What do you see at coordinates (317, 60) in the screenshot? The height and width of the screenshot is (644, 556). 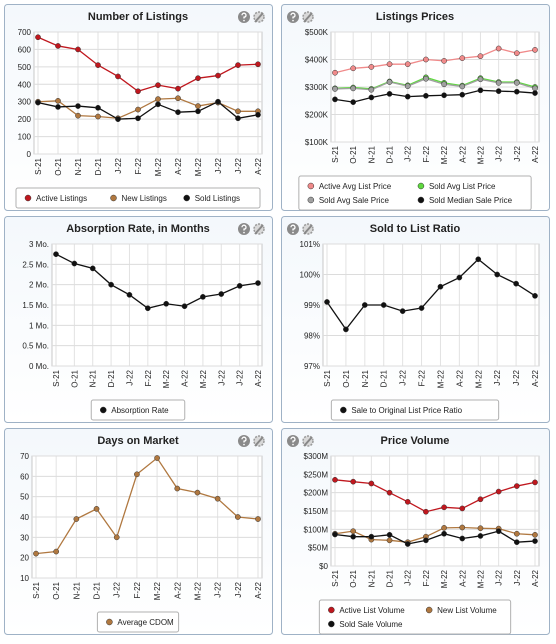 I see `y-tick-label: $400K` at bounding box center [317, 60].